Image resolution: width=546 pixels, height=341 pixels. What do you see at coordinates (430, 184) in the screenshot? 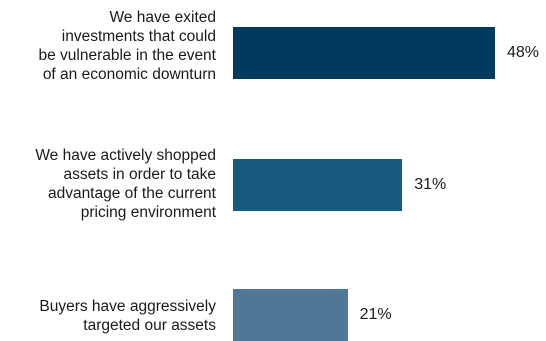
I see `value-label: 31%` at bounding box center [430, 184].